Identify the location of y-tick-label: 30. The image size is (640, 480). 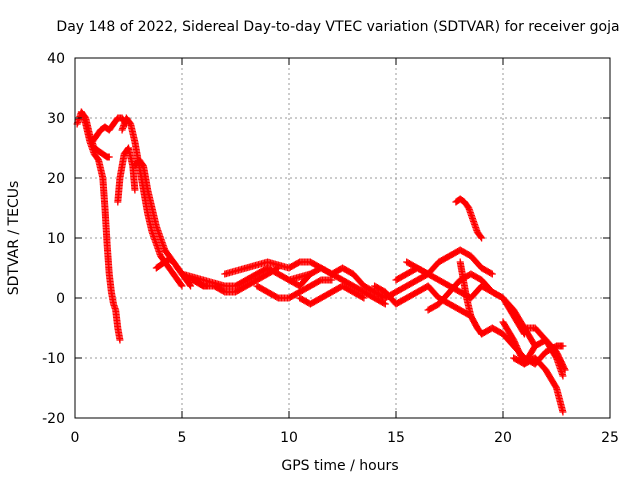
(56, 119).